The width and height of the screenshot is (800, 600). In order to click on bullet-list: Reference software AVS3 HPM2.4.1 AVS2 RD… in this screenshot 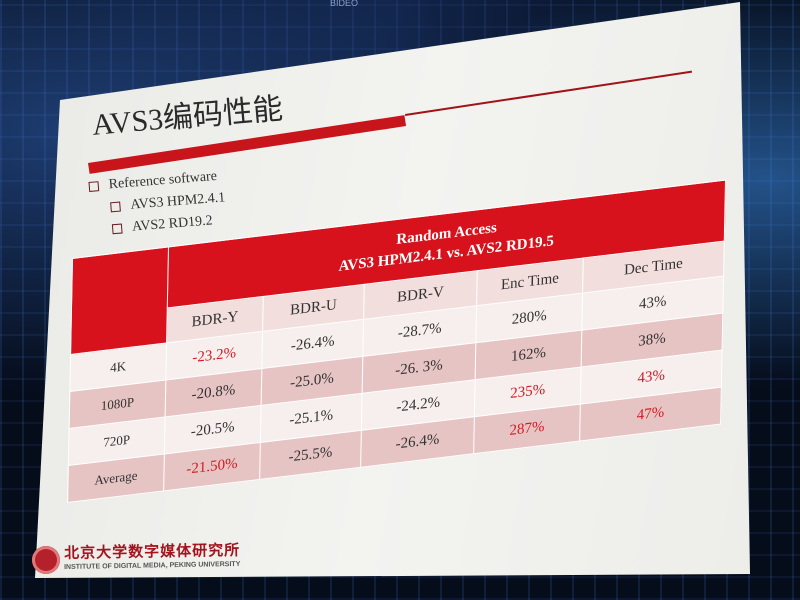, I will do `click(158, 203)`.